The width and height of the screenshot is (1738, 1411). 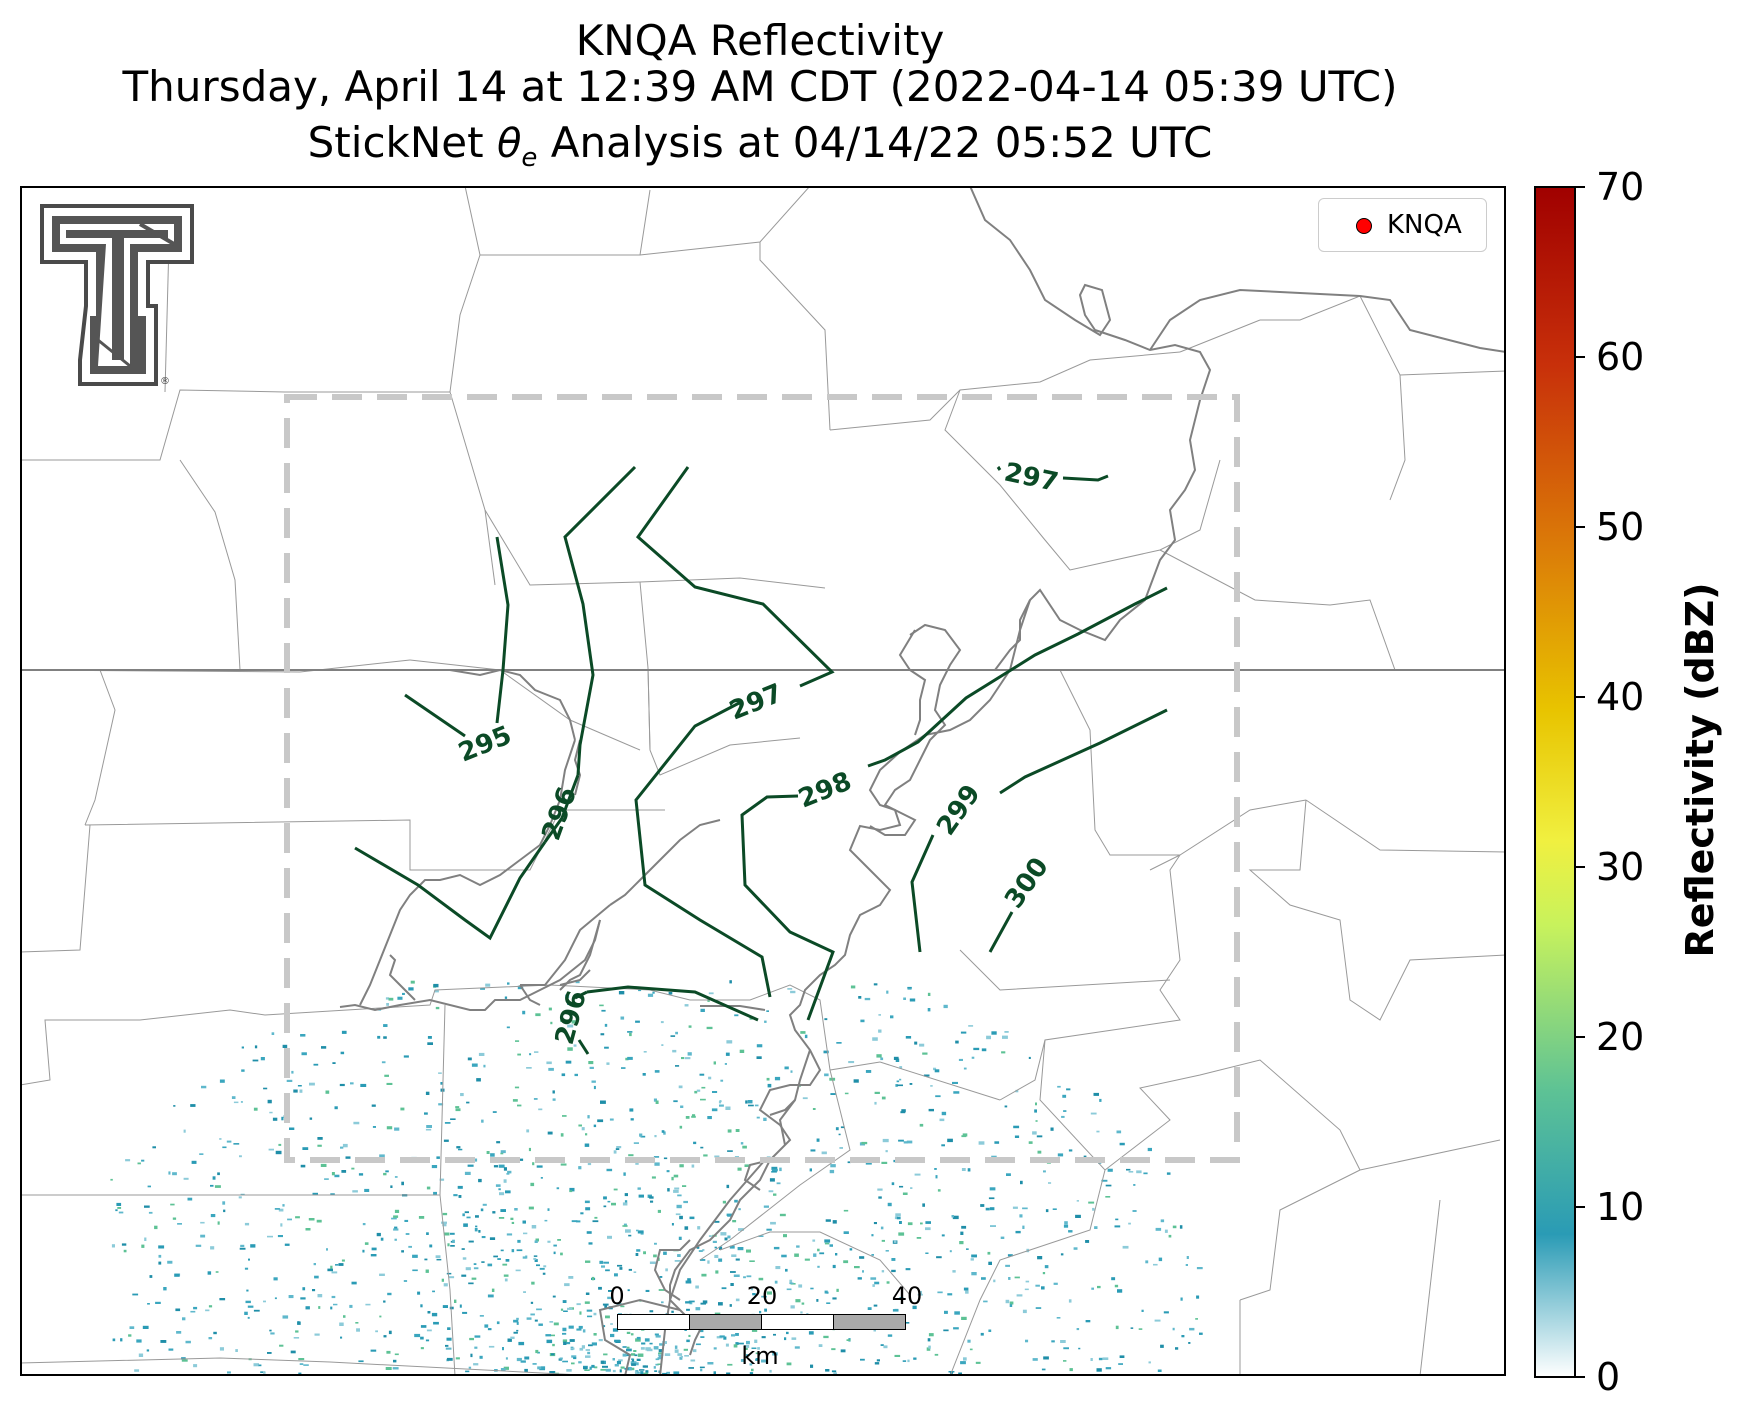 I want to click on colorbar-ticks, so click(x=1580, y=782).